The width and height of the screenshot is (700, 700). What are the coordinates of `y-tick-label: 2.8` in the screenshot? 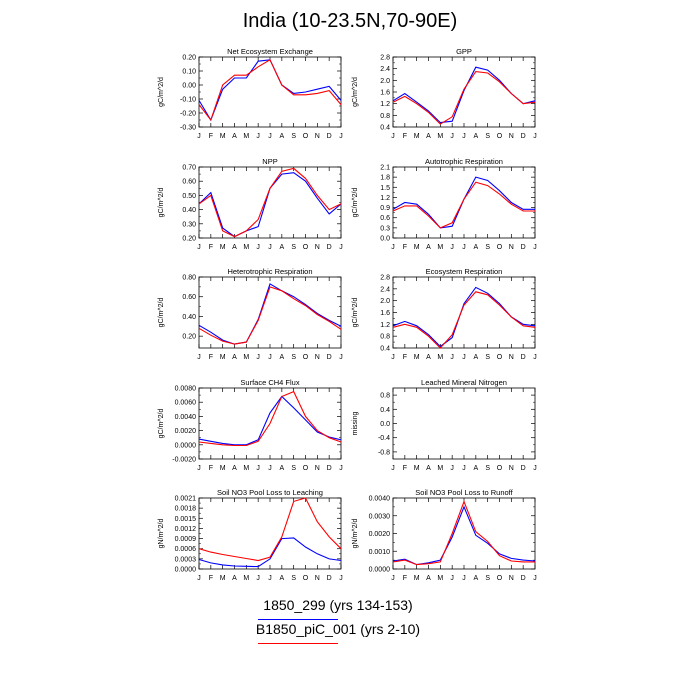 It's located at (385, 278).